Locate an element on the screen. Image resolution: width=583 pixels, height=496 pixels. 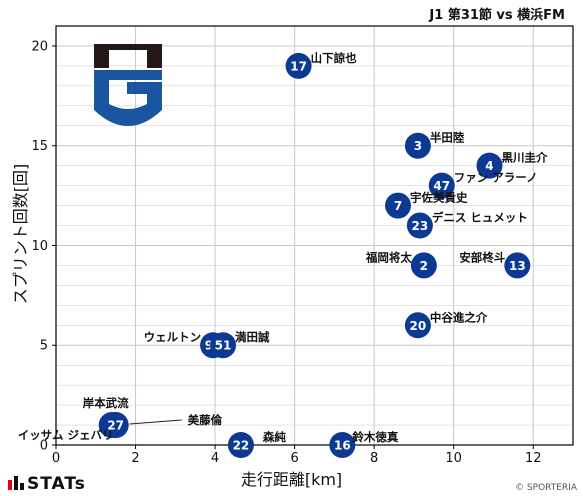
leader-line is located at coordinates (155, 422).